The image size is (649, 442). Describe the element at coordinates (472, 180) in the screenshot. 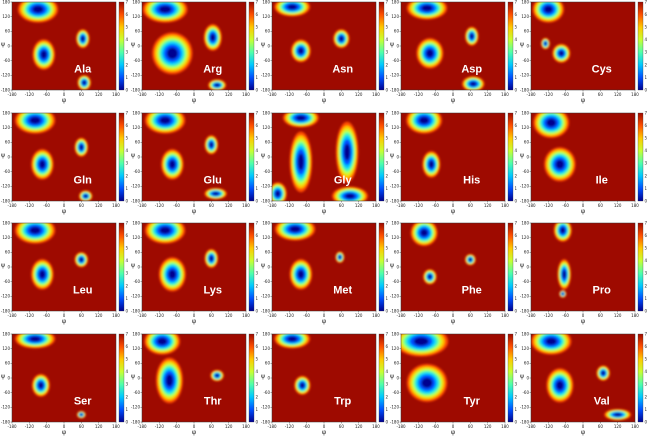

I see `residue-label: His` at that location.